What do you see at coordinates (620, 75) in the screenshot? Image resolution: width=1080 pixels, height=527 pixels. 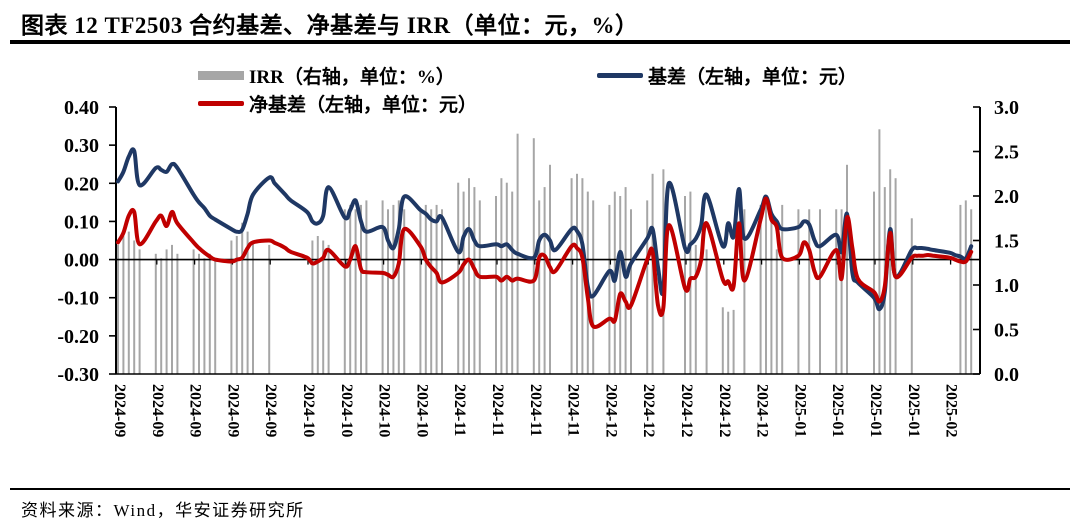 I see `basis-line-swatch` at bounding box center [620, 75].